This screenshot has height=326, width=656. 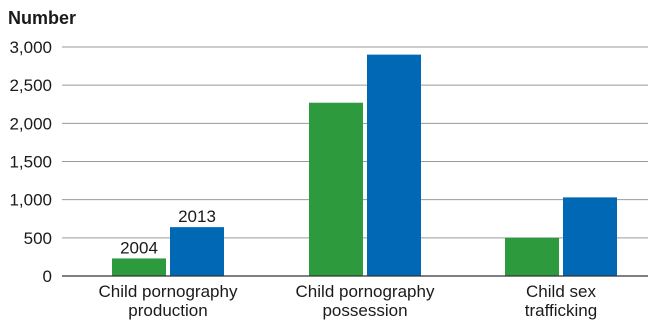 I want to click on series-label-2013: 2013, so click(x=197, y=216).